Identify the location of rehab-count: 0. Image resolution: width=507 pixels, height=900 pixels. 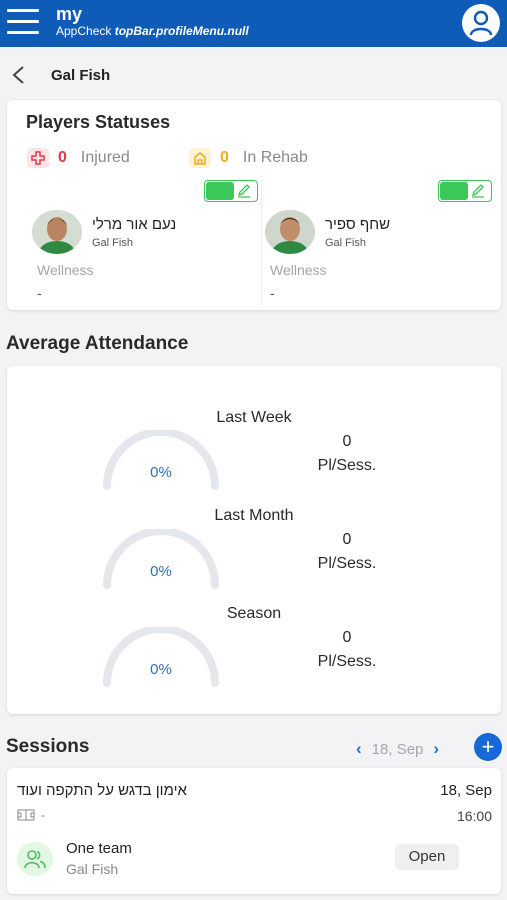
(224, 157).